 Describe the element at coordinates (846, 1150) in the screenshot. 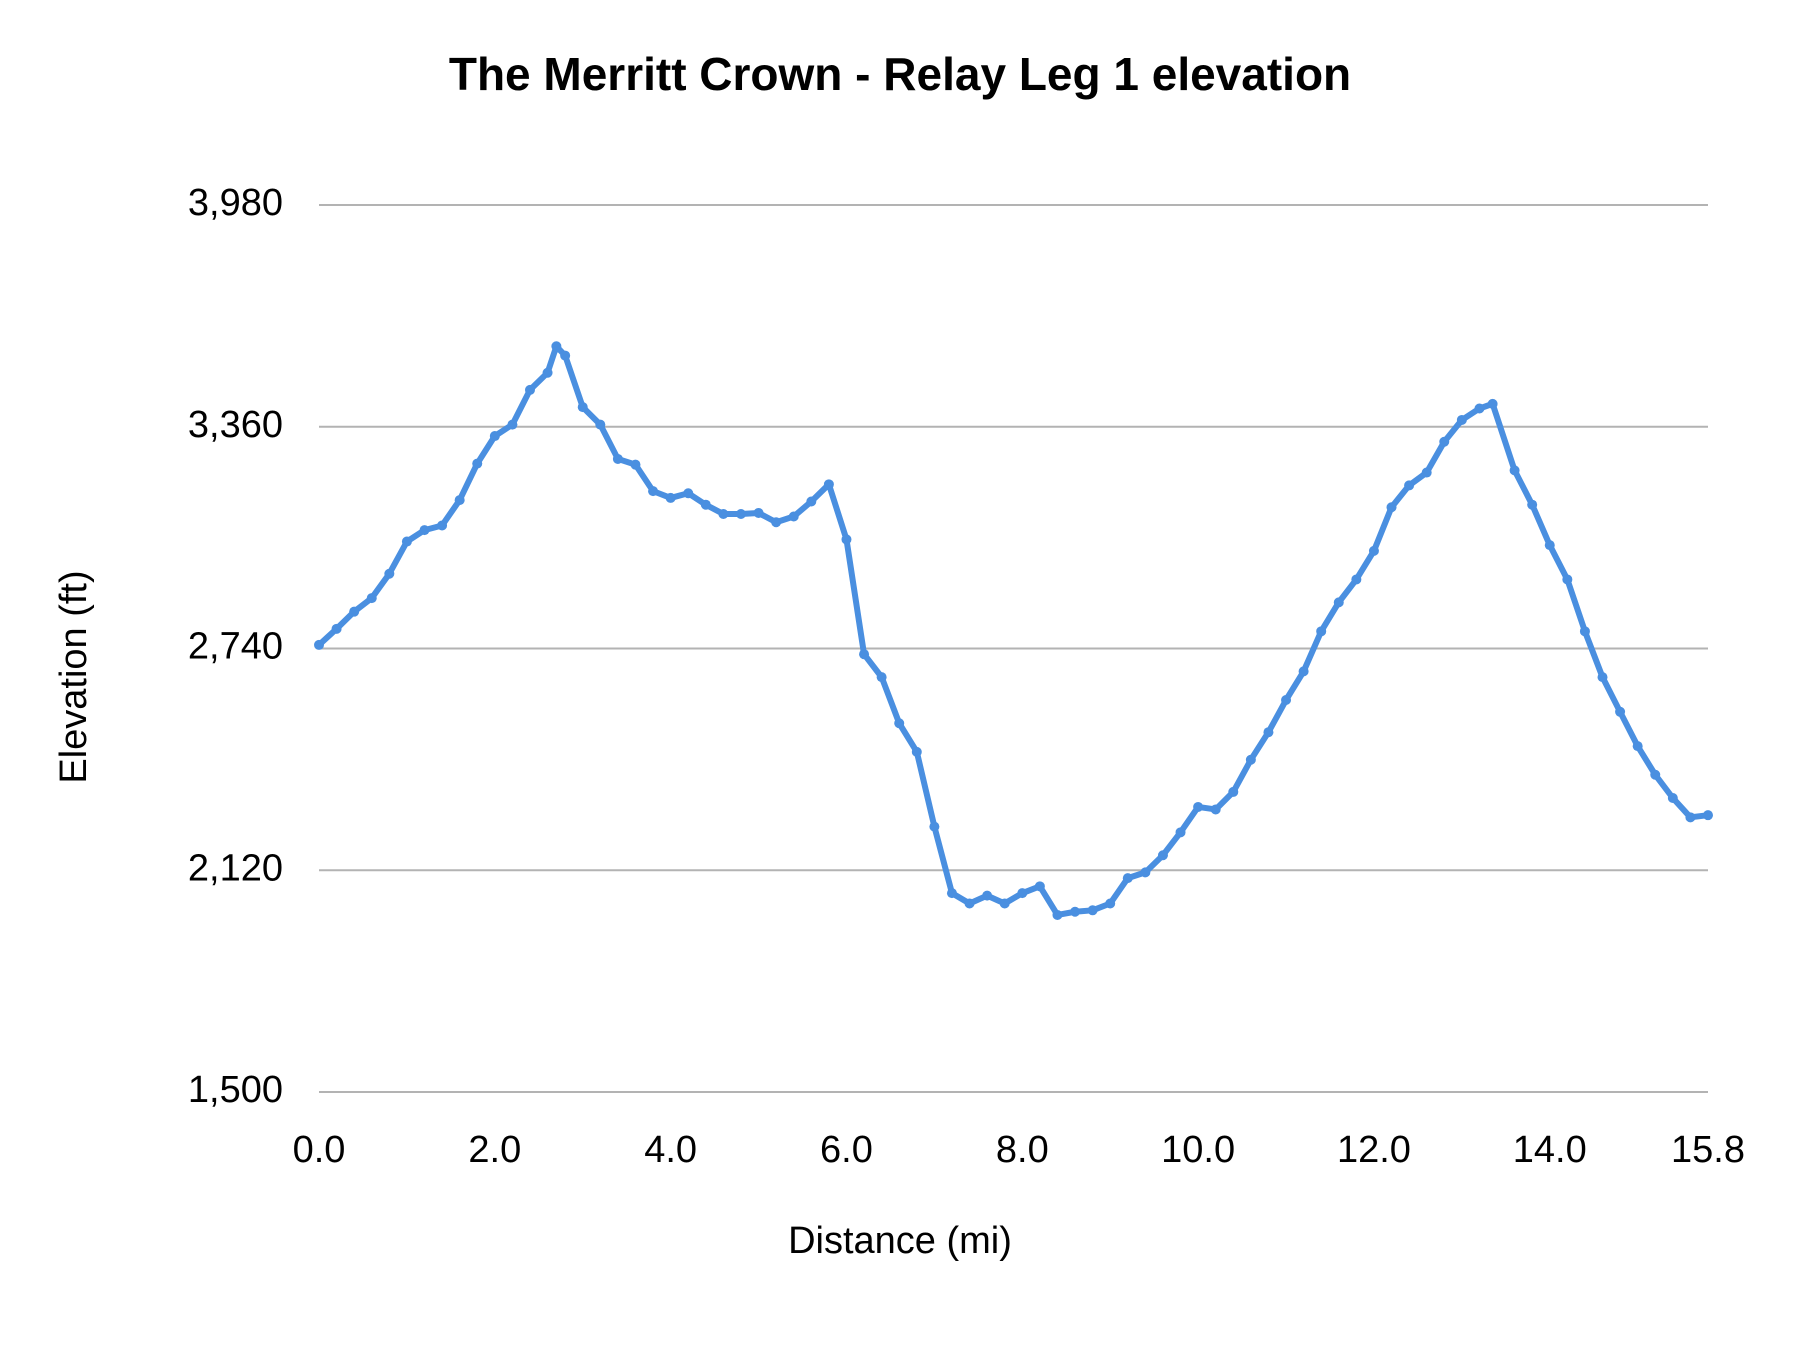

I see `x-tick-label: 6.0` at that location.